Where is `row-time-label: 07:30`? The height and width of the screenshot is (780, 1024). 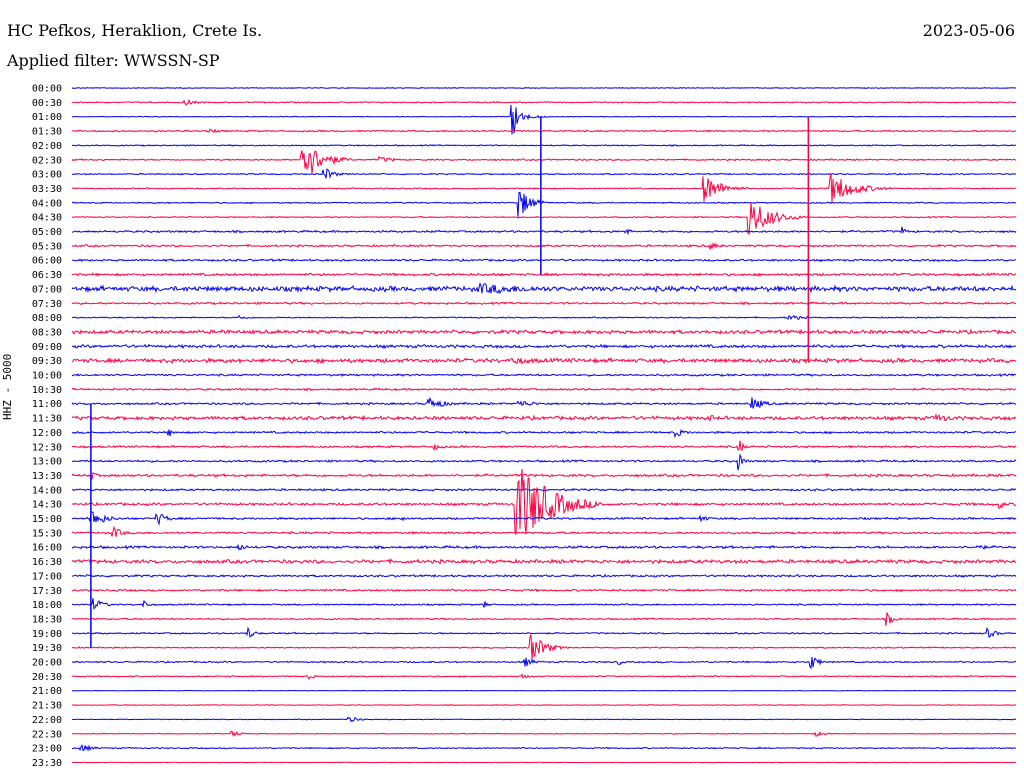
row-time-label: 07:30 is located at coordinates (47, 304).